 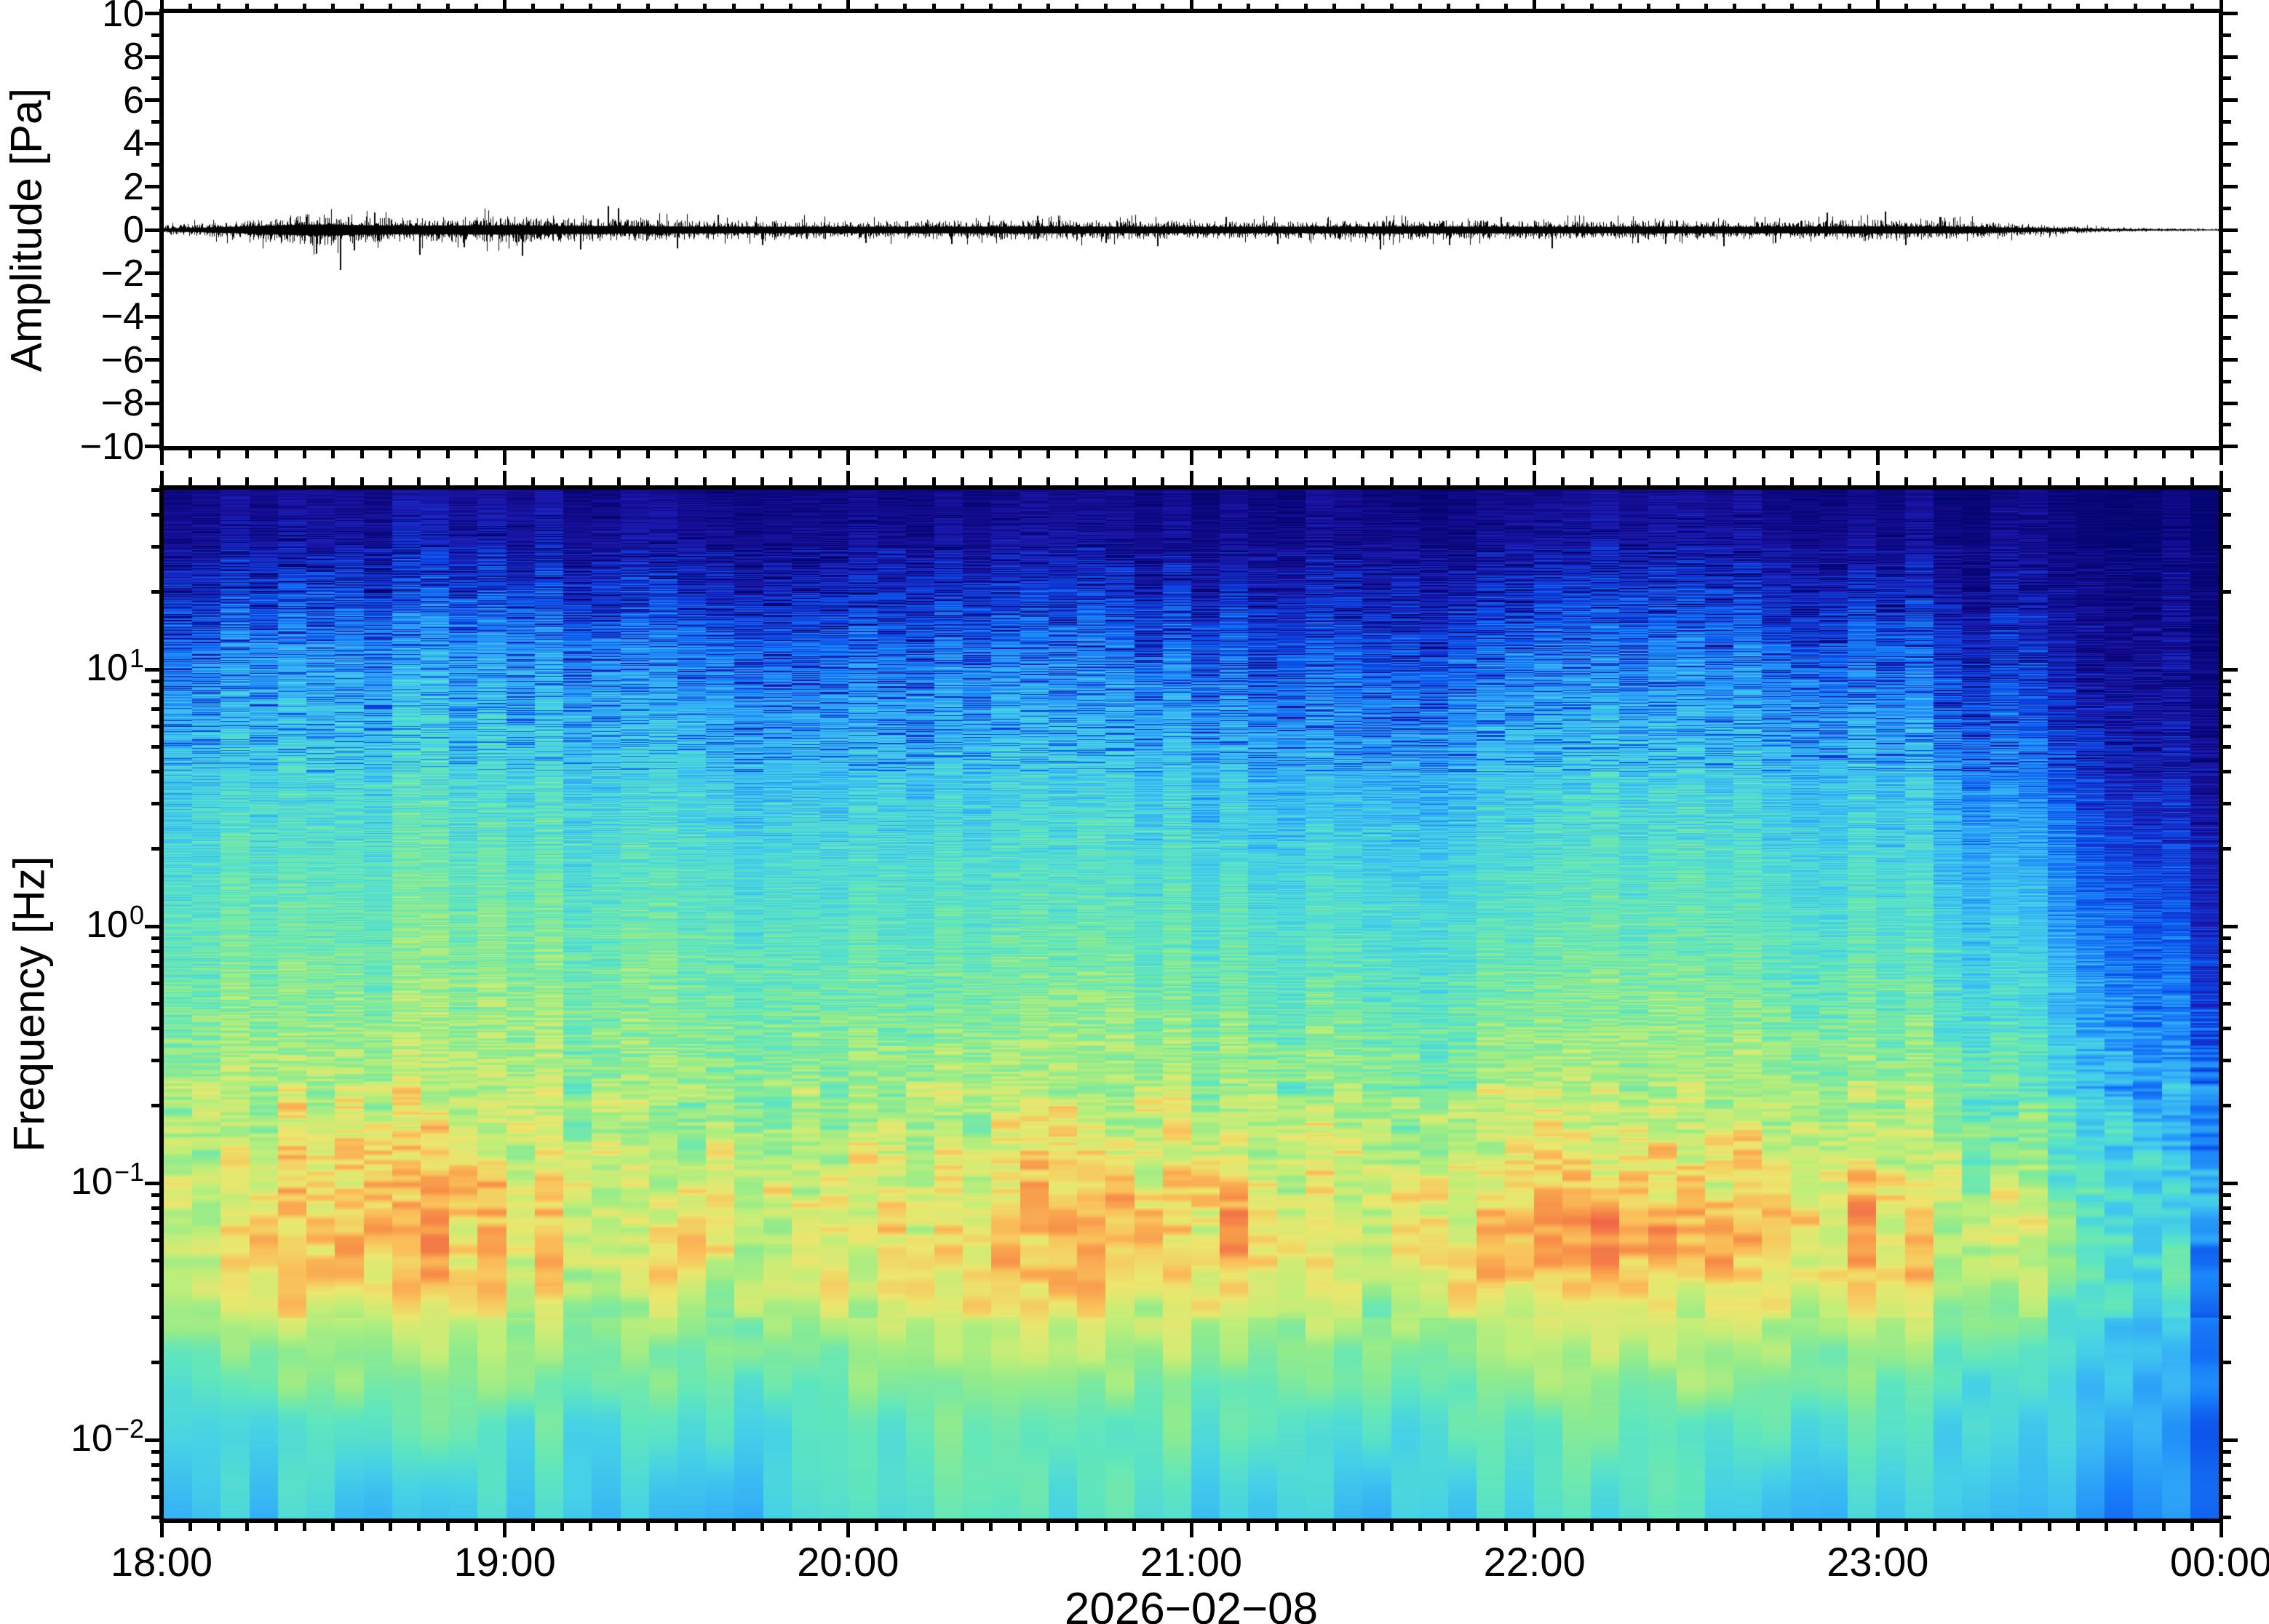 What do you see at coordinates (2231, 100) in the screenshot?
I see `amplitude-tick-right` at bounding box center [2231, 100].